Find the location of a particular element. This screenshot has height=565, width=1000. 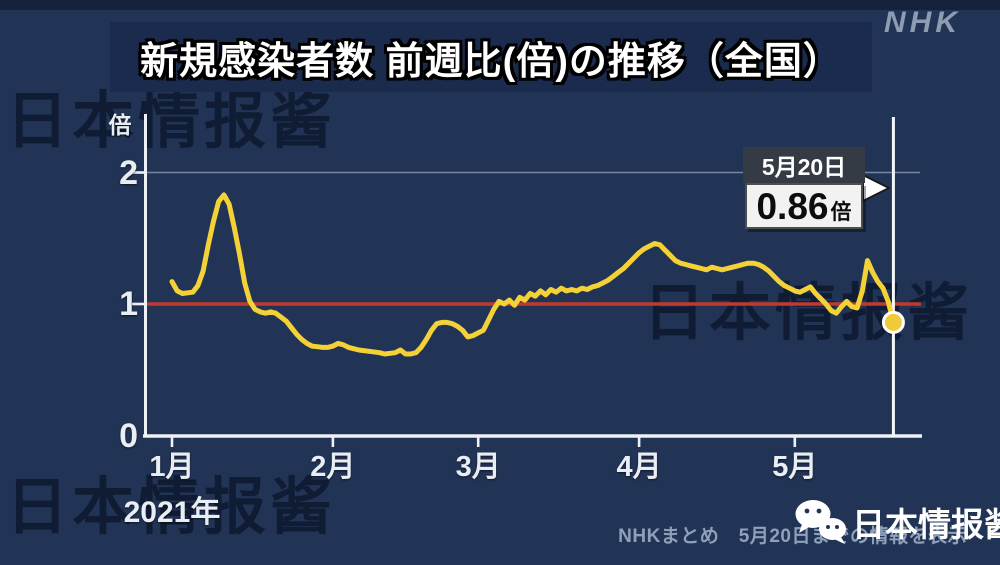

watermark-top-left: 日本情报酱 is located at coordinates (171, 121).